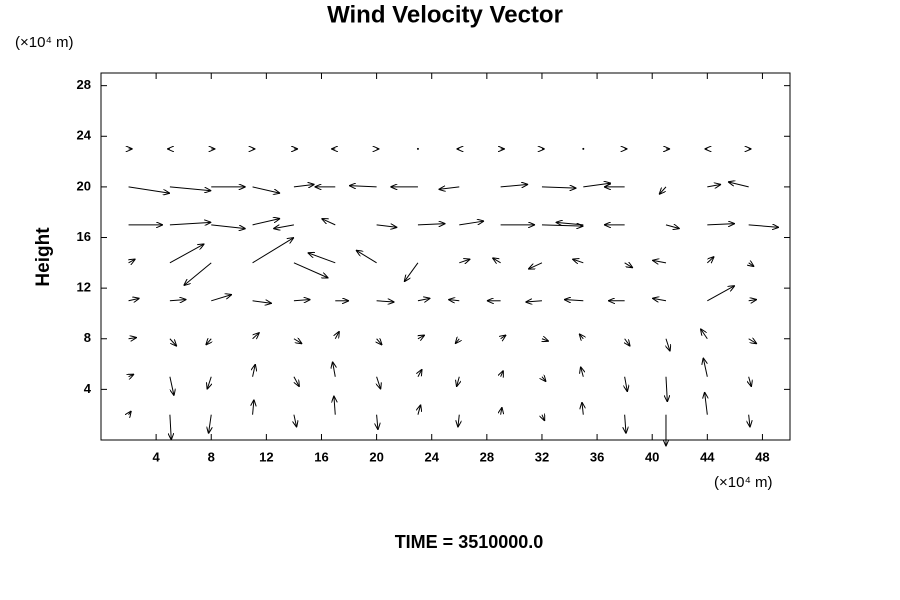  Describe the element at coordinates (487, 456) in the screenshot. I see `x-tick-label: 28` at that location.